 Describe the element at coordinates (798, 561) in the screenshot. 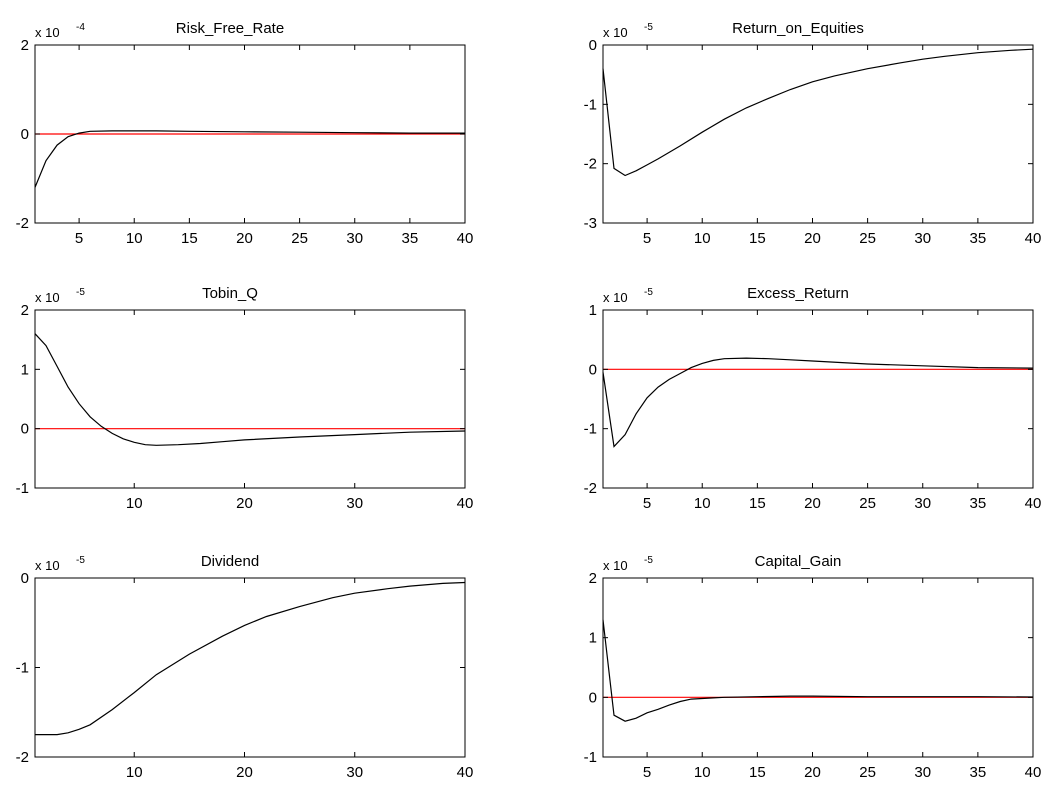

I see `subplot-title: Capital_Gain` at that location.